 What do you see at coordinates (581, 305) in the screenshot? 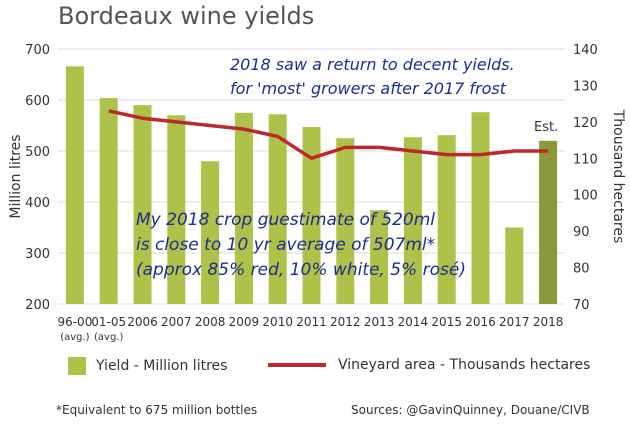
I see `y-right-tick-label: 70` at bounding box center [581, 305].